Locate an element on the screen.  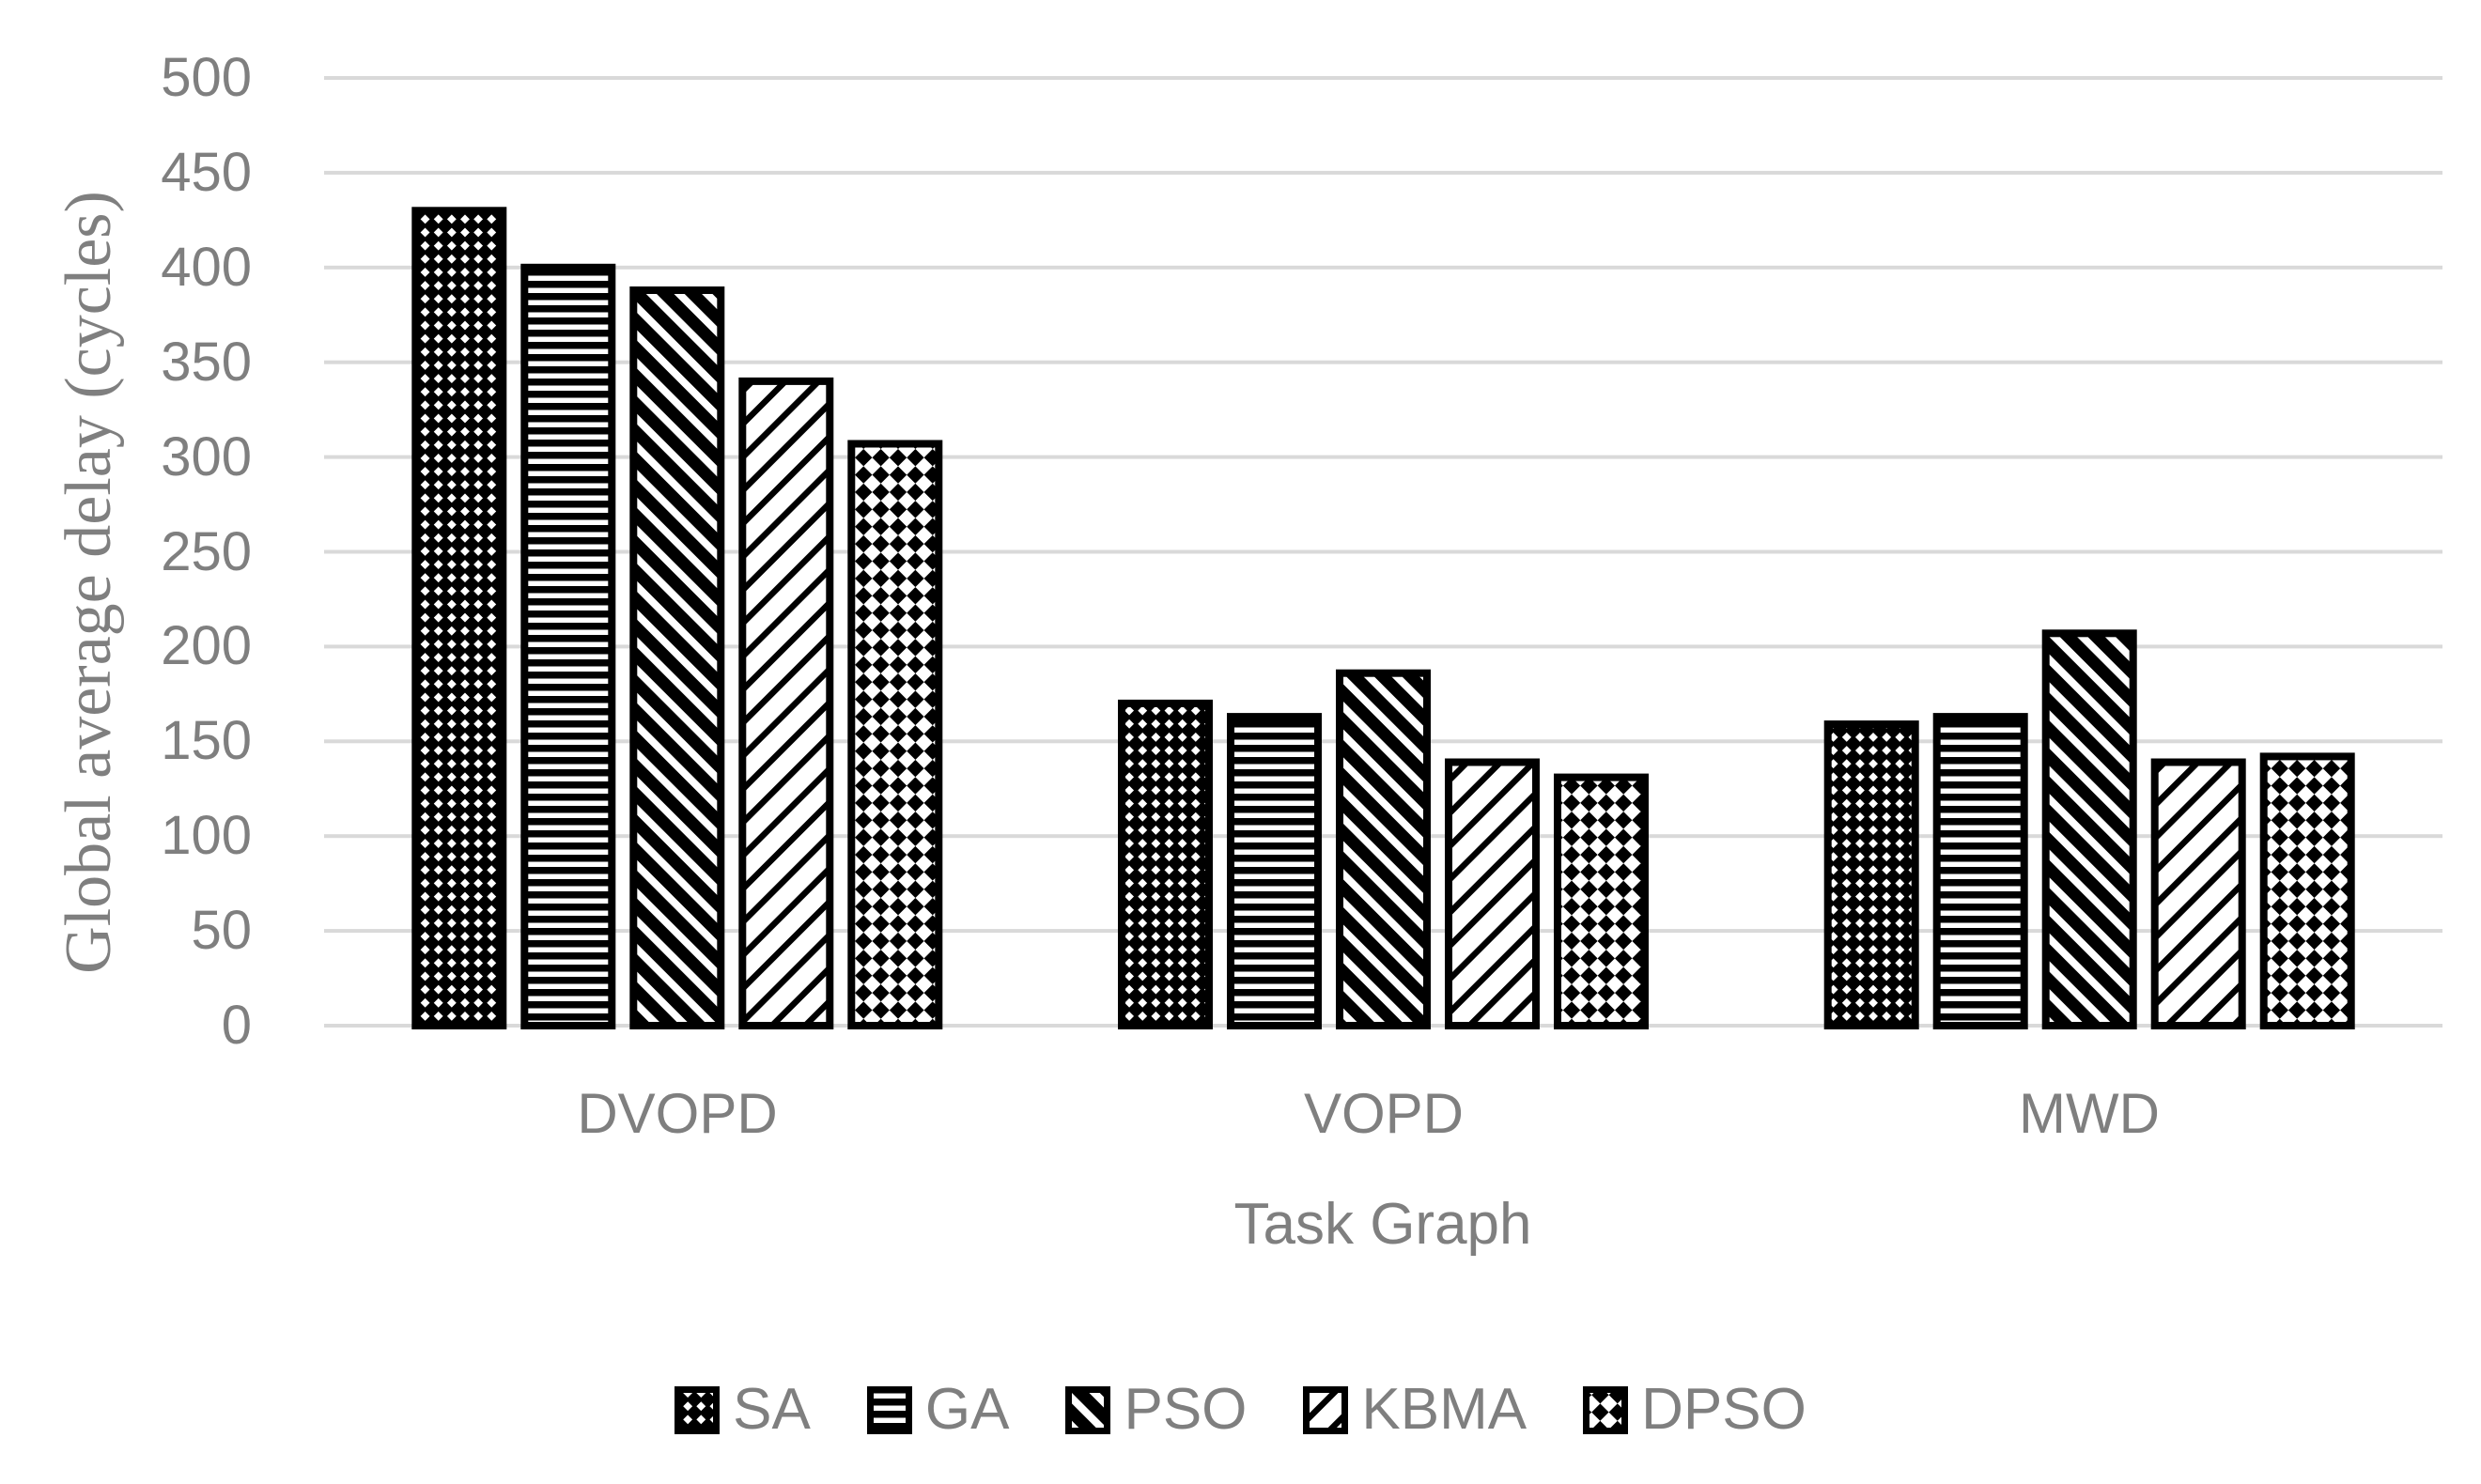
y-tick-label: 150 is located at coordinates (206, 740).